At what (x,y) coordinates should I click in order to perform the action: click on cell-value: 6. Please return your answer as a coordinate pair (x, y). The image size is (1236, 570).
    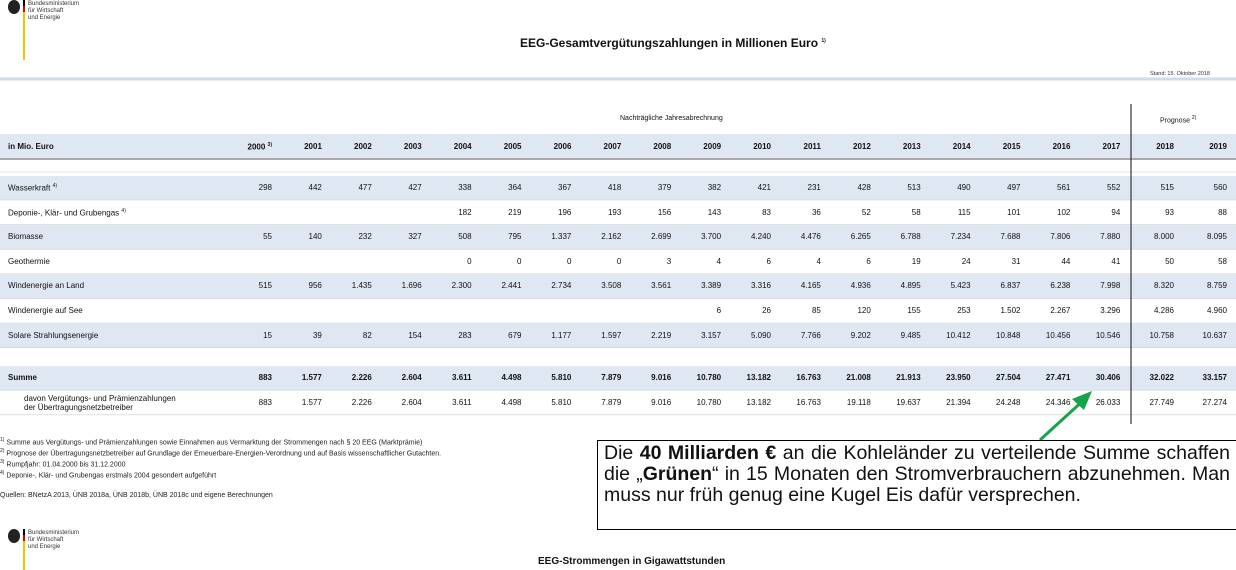
    Looking at the image, I should click on (768, 261).